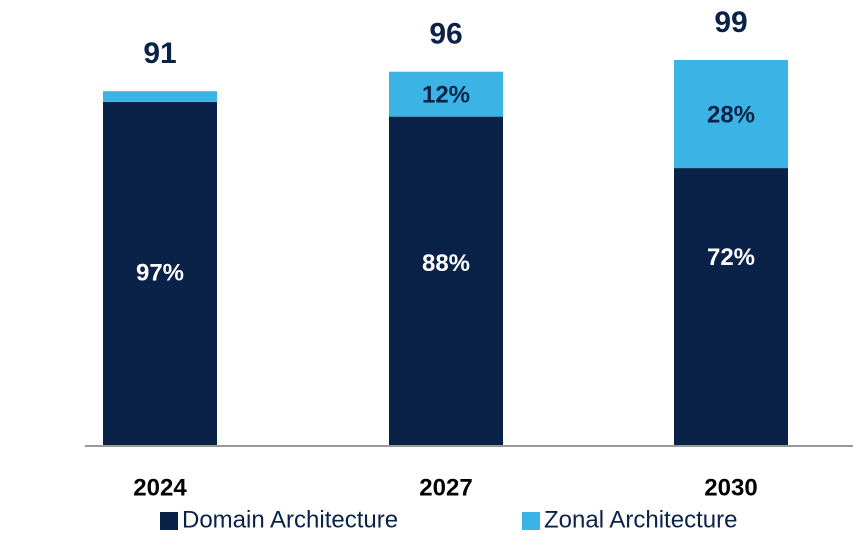 The height and width of the screenshot is (534, 853). Describe the element at coordinates (159, 53) in the screenshot. I see `total-label: 91` at that location.